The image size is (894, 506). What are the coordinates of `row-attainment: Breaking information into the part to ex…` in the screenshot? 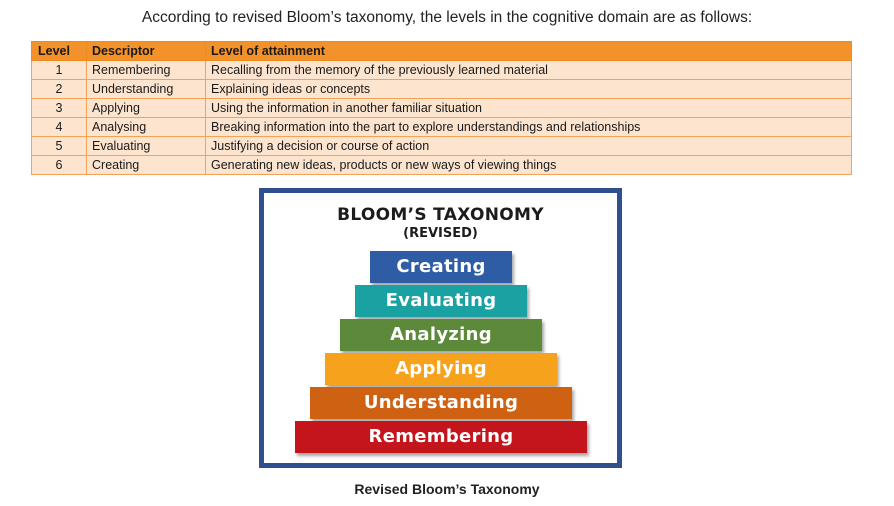 It's located at (528, 127).